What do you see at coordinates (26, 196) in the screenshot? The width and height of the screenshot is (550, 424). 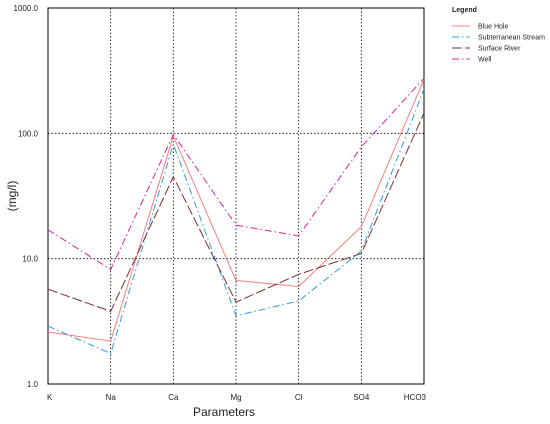 I see `y-axis-ticks: 1.0 10.0 100.0 1000.0` at bounding box center [26, 196].